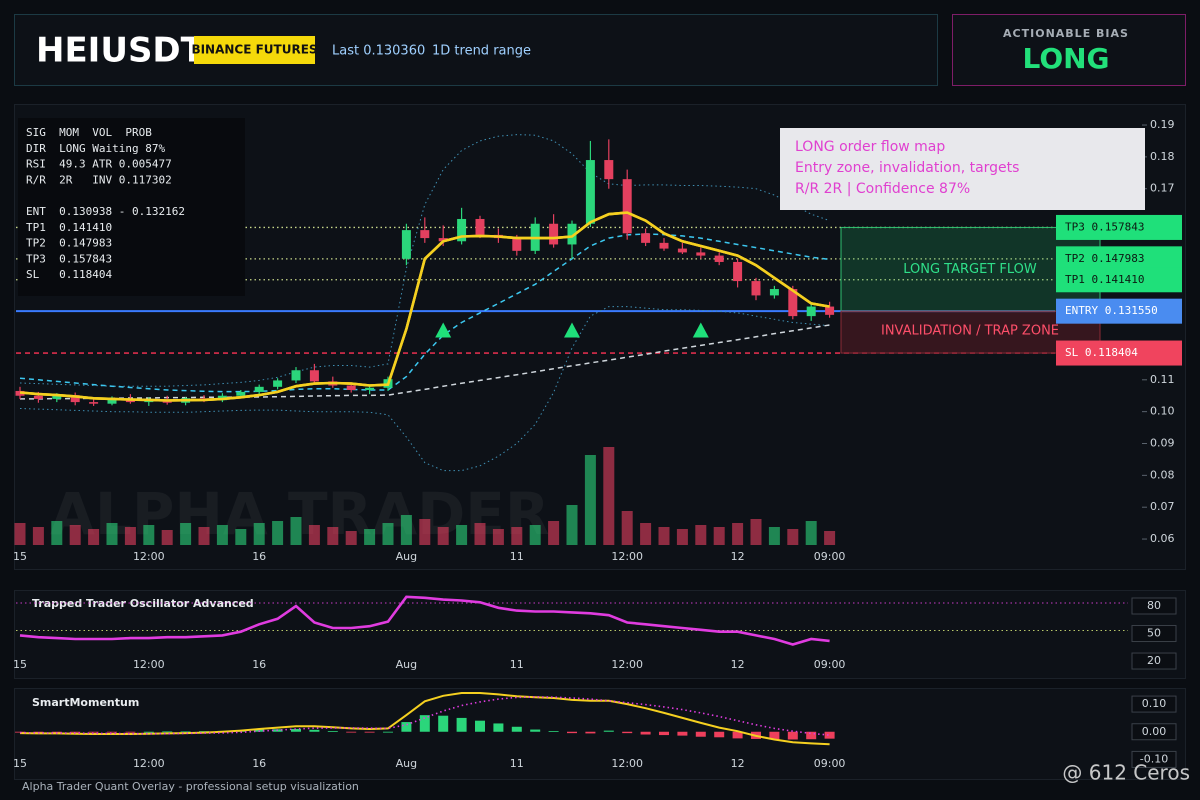  What do you see at coordinates (1162, 124) in the screenshot?
I see `y-tick-label: 0.19` at bounding box center [1162, 124].